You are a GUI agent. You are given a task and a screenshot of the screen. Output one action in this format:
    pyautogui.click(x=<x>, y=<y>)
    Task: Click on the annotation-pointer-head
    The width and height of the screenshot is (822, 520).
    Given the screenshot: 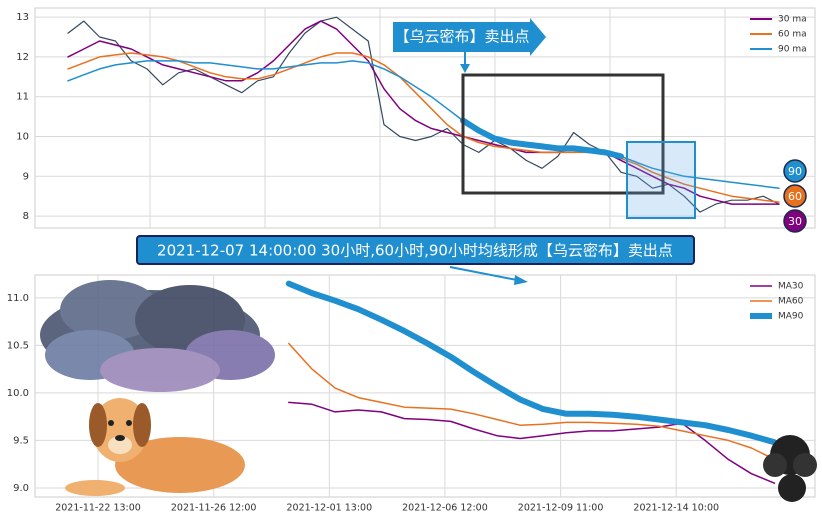 What is the action you would take?
    pyautogui.click(x=465, y=68)
    